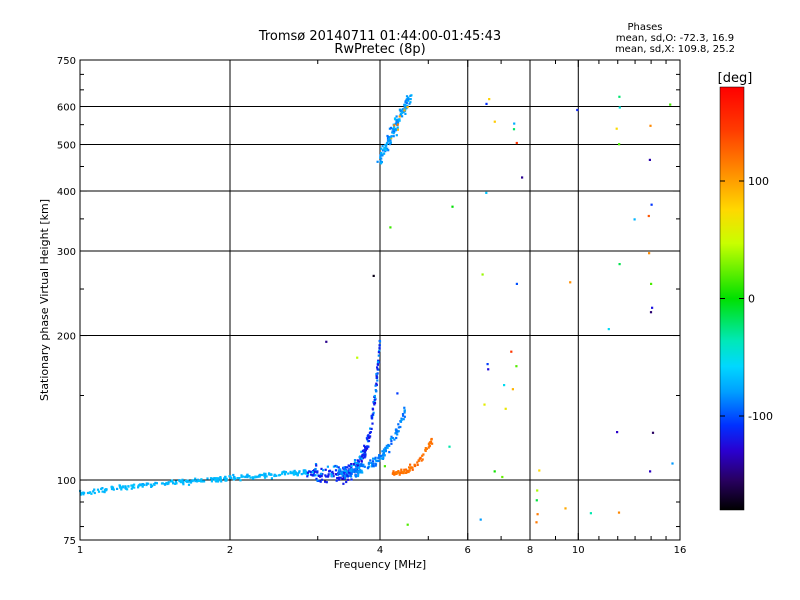  I want to click on x-tick-label: 1, so click(80, 550).